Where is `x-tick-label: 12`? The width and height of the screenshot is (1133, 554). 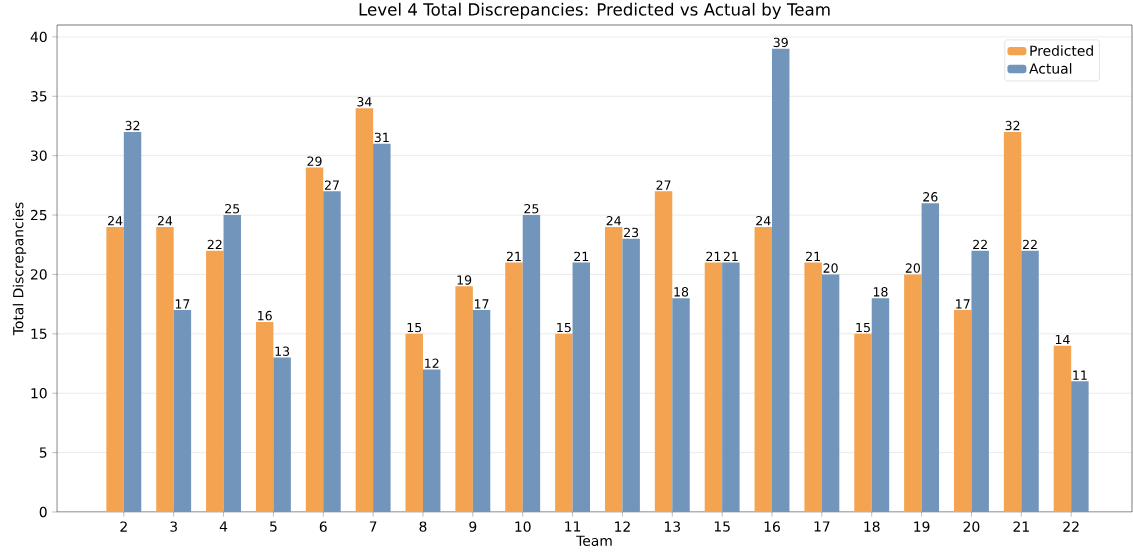 x-tick-label: 12 is located at coordinates (622, 526).